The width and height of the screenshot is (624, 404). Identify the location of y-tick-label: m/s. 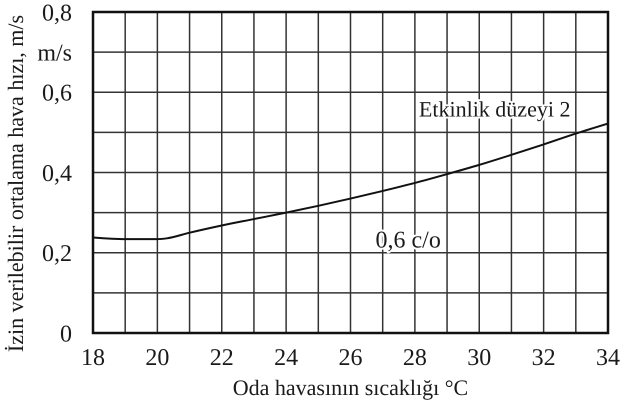
(54, 53).